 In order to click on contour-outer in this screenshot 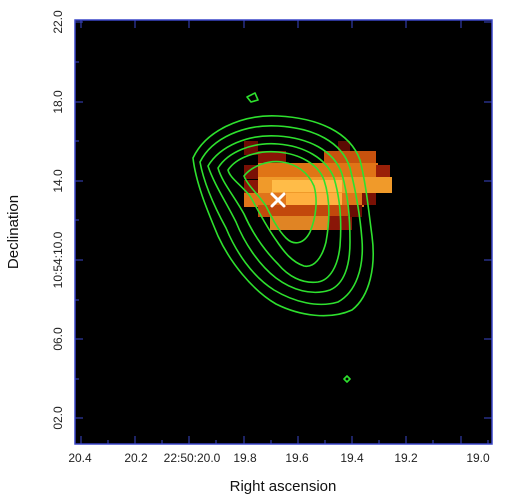, I will do `click(283, 216)`.